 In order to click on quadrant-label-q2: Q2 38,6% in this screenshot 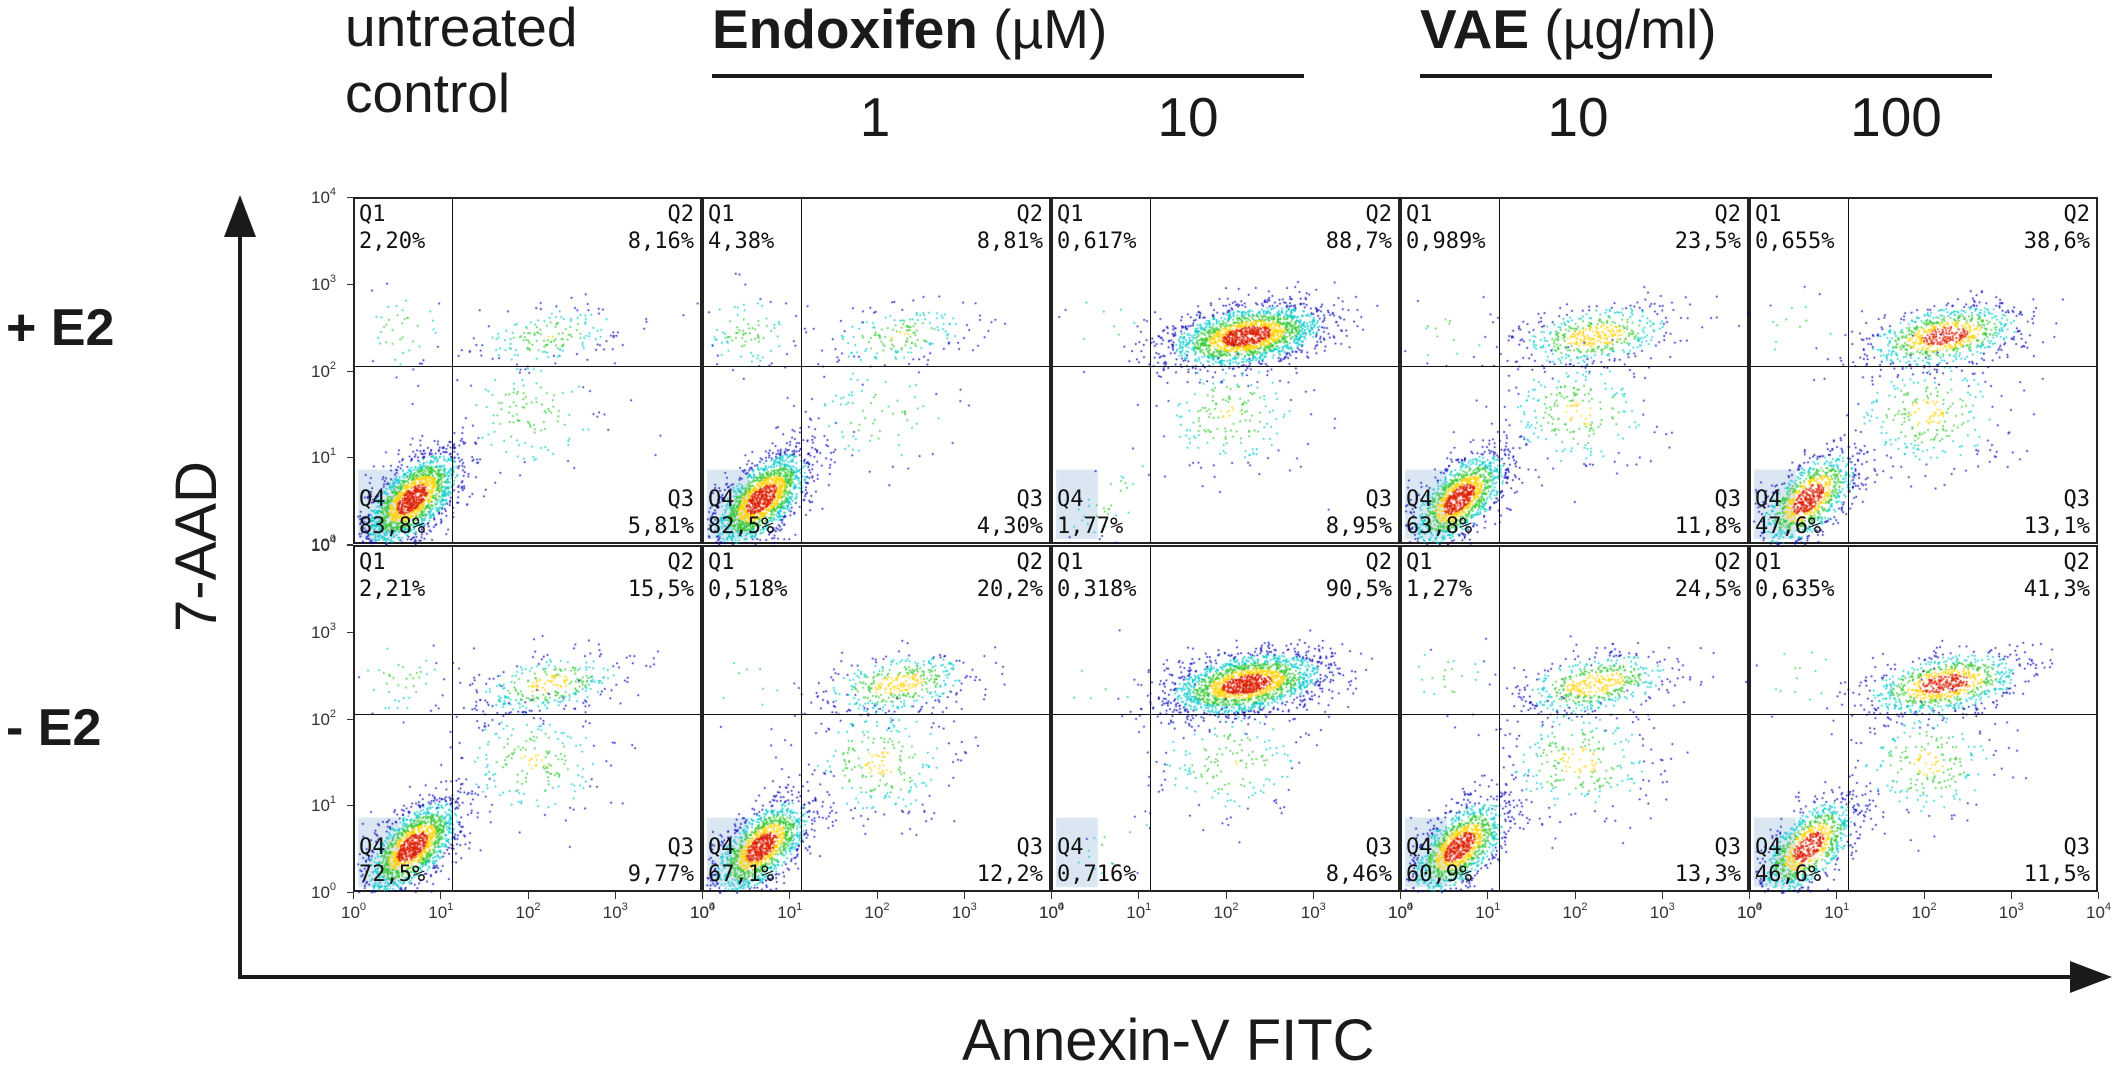, I will do `click(2056, 228)`.